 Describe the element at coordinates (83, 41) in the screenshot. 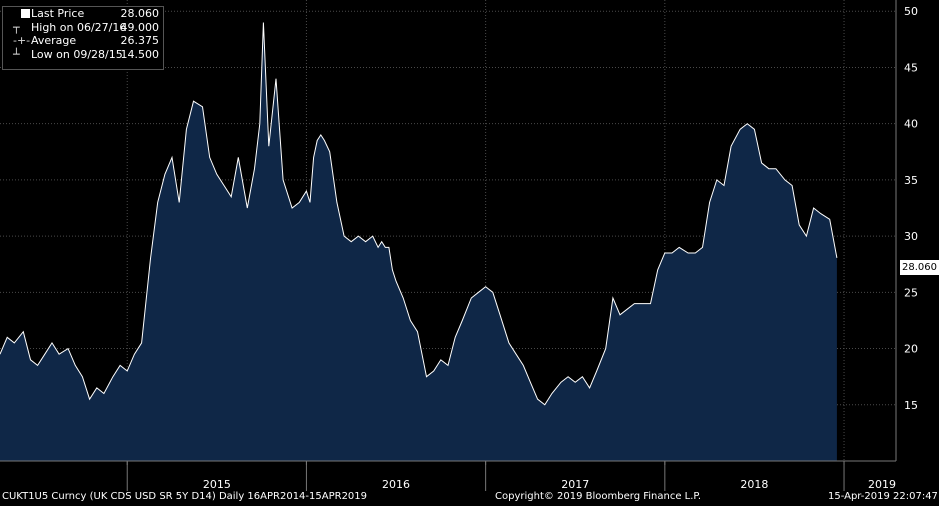

I see `legend-average: -+- Average 26.375` at that location.